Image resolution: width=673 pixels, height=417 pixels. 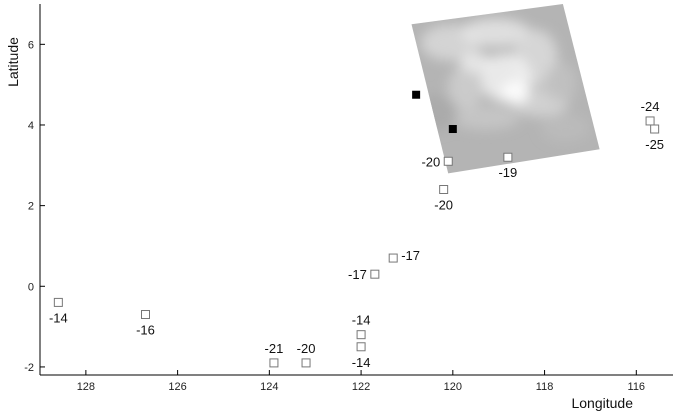 What do you see at coordinates (13, 62) in the screenshot?
I see `y-axis-title: Latitude` at bounding box center [13, 62].